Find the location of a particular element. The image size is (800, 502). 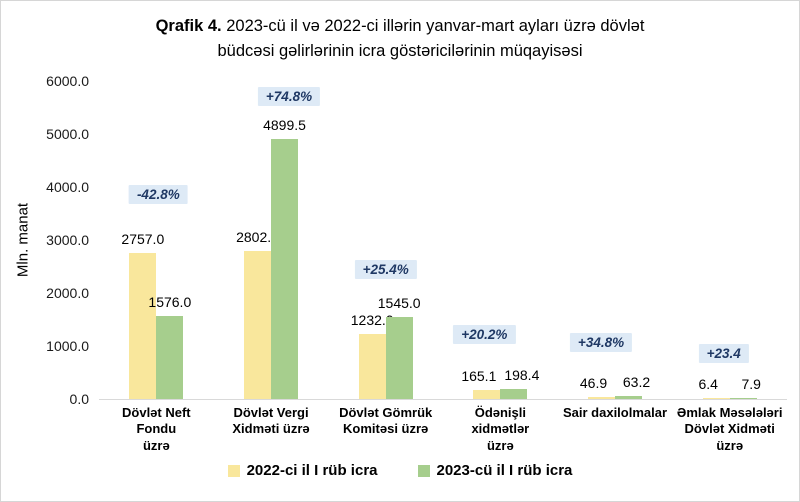

category-label: Dövlət Neft Fondu üzrə is located at coordinates (156, 429).